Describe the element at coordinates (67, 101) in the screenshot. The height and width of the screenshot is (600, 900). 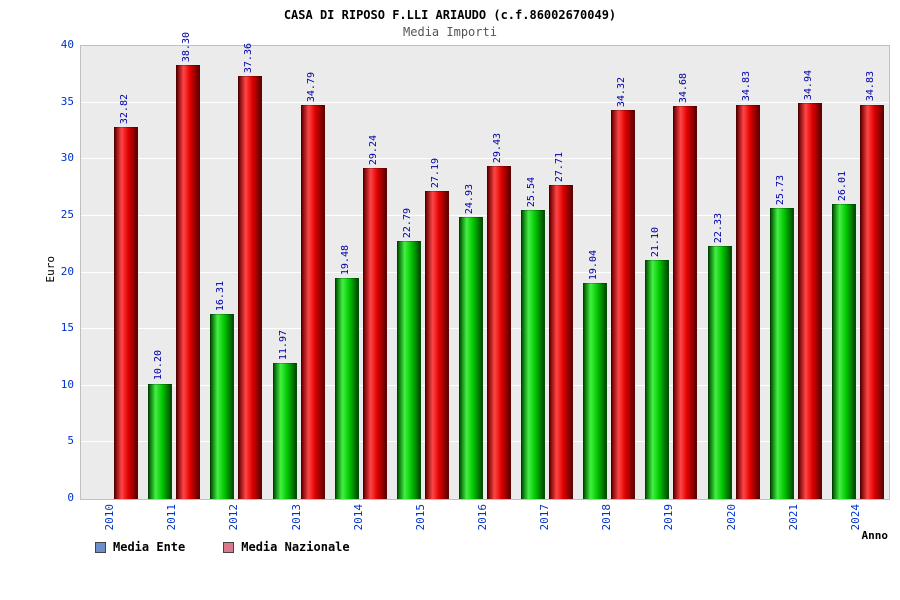
I see `y-tick-label: 35` at that location.